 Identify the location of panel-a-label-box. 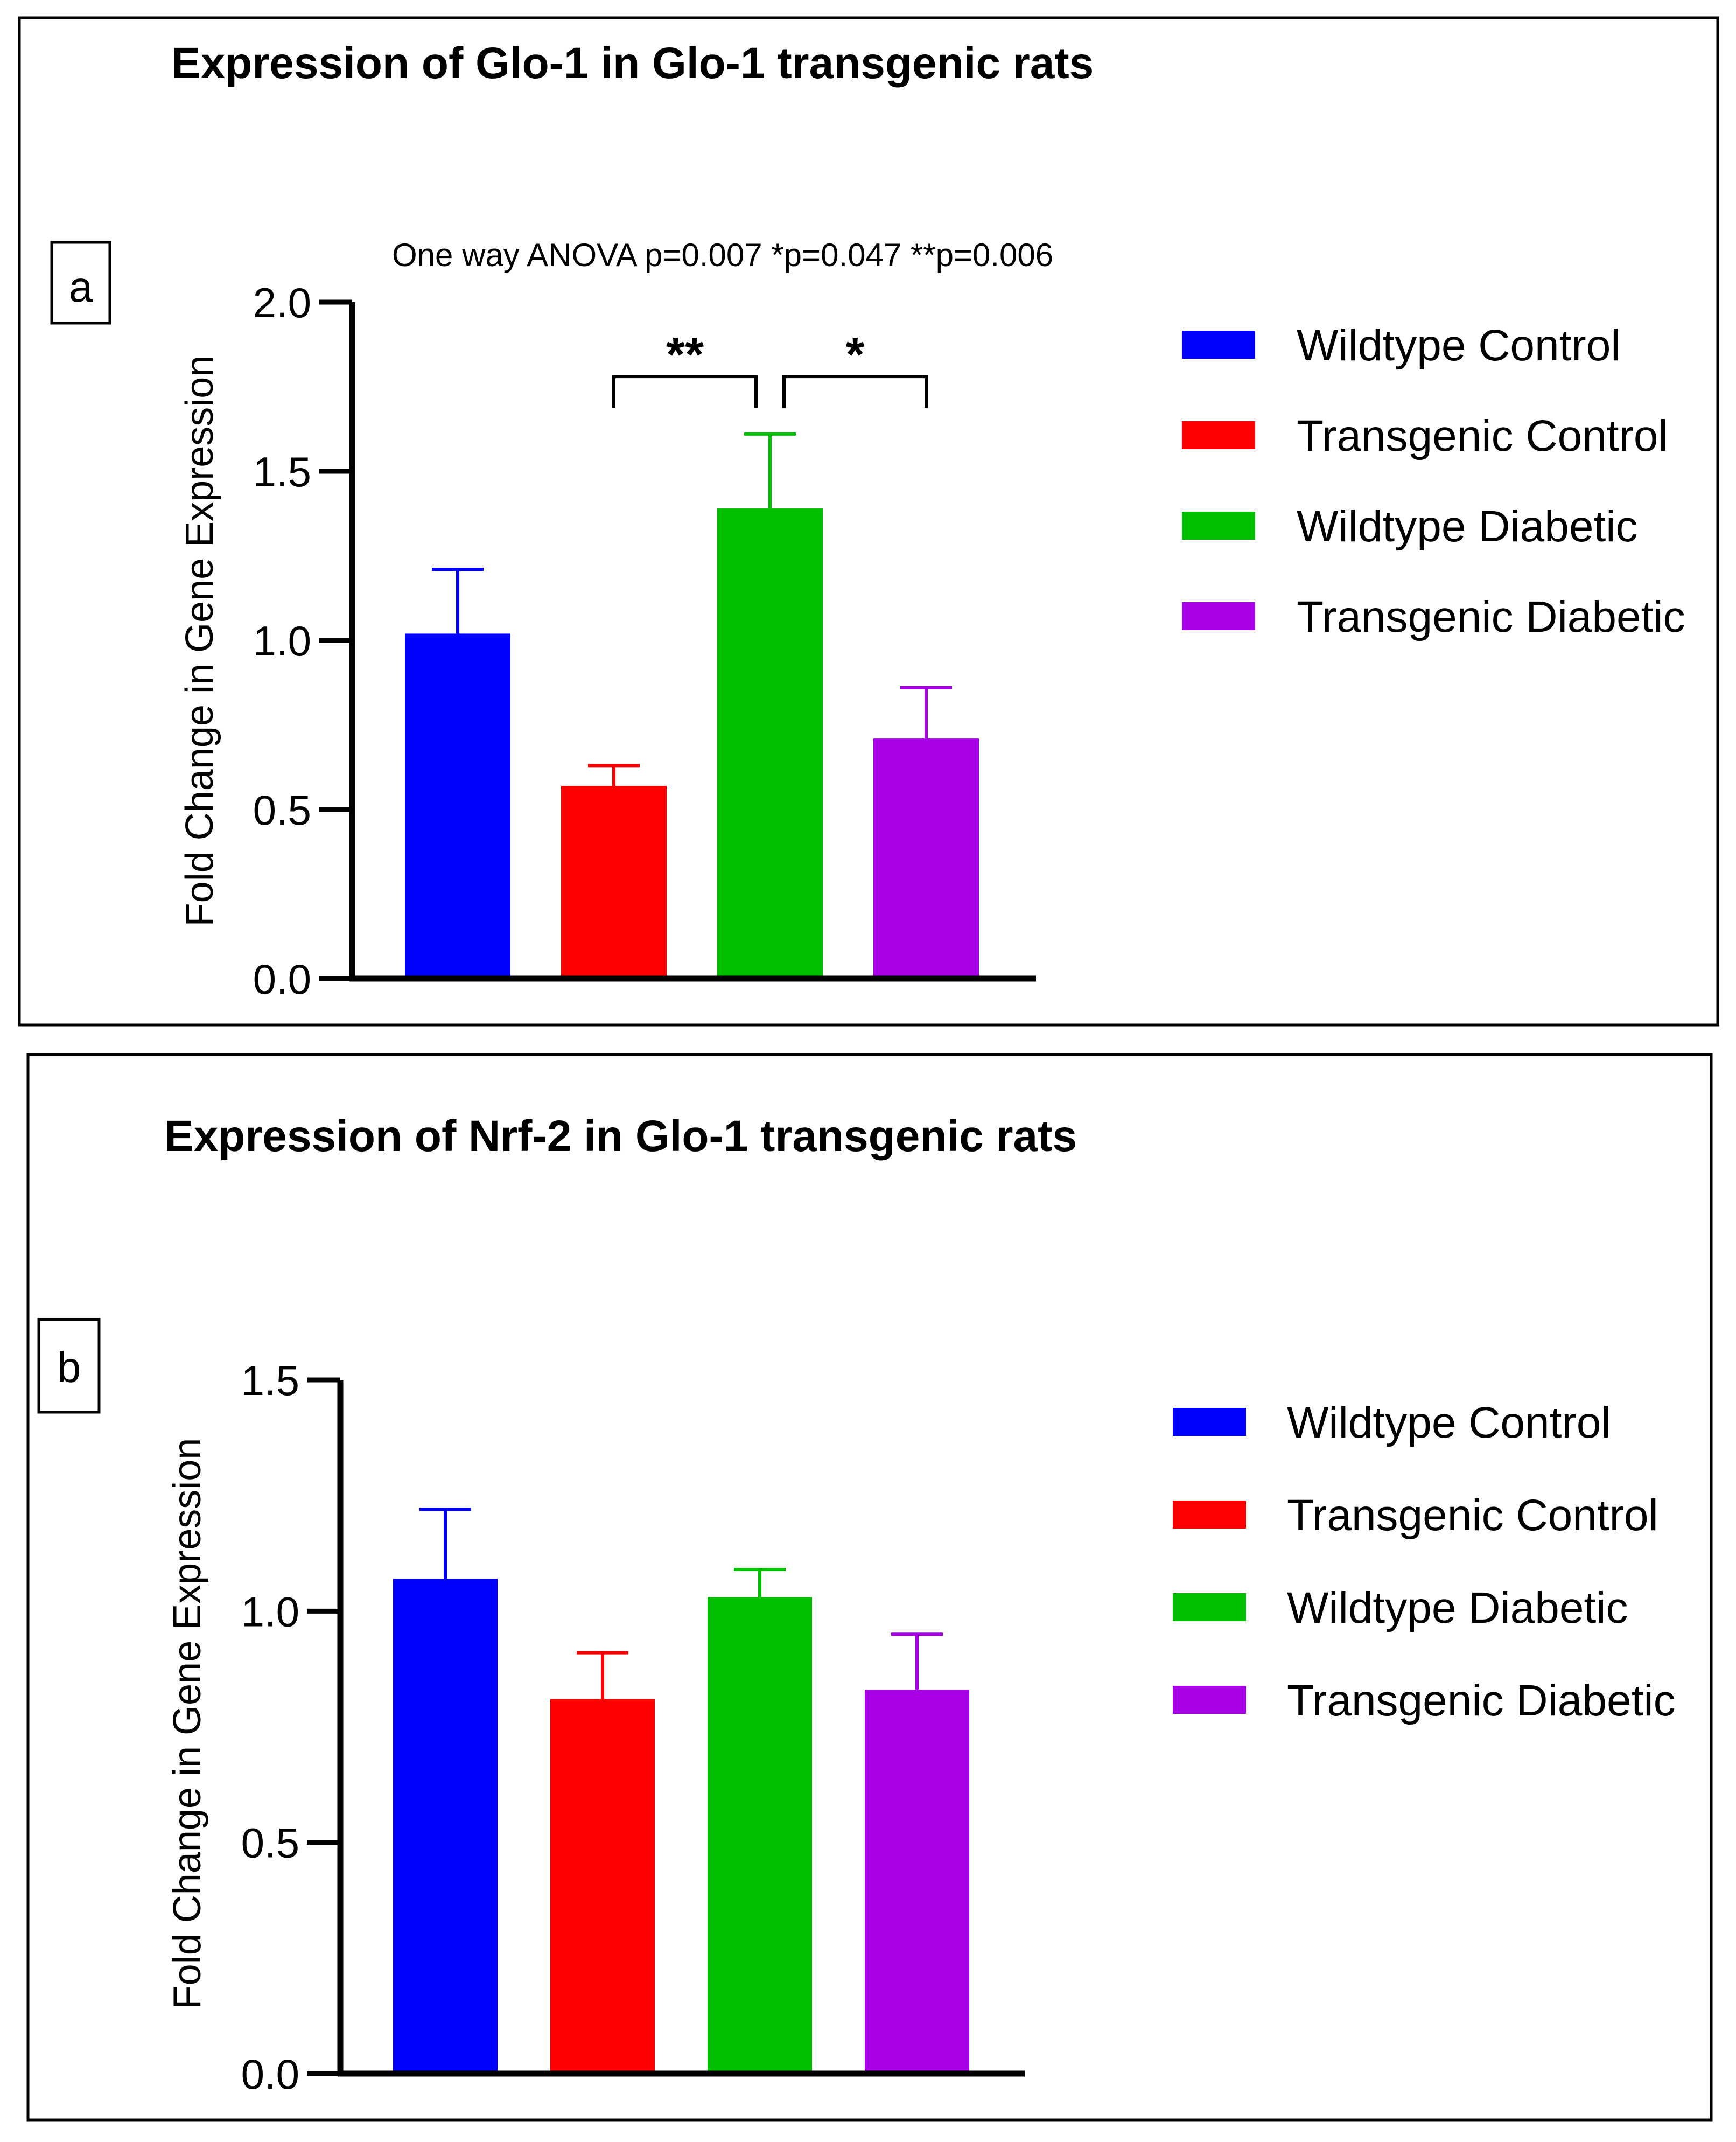
(80, 283).